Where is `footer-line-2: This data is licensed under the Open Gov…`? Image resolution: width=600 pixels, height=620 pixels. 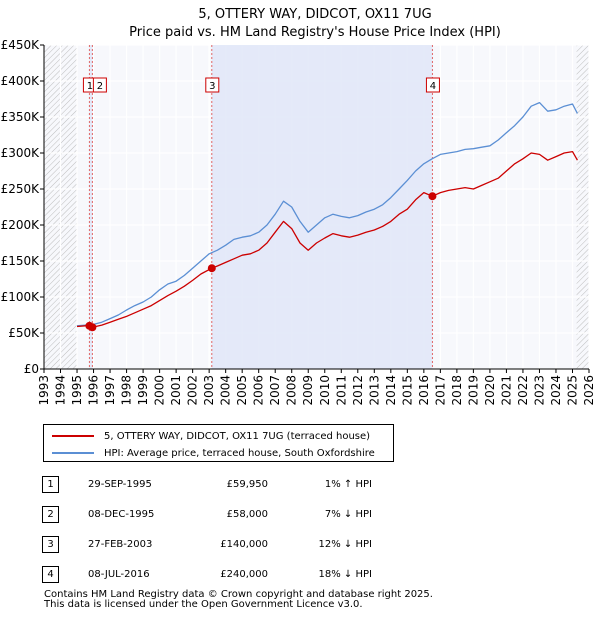
footer-line-2: This data is licensed under the Open Gov… is located at coordinates (203, 604).